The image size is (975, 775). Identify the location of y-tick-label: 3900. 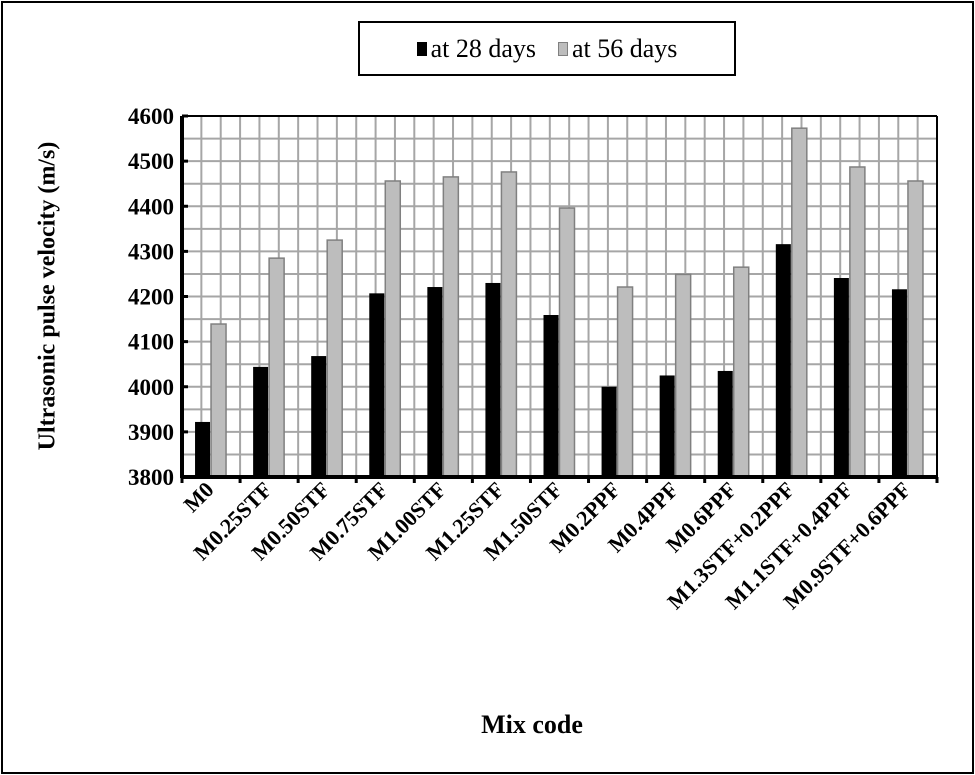
(151, 432).